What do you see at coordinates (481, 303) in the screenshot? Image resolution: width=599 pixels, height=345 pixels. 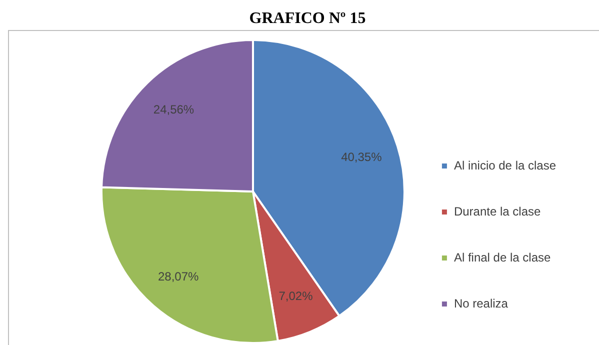 I see `legend-label: No realiza` at bounding box center [481, 303].